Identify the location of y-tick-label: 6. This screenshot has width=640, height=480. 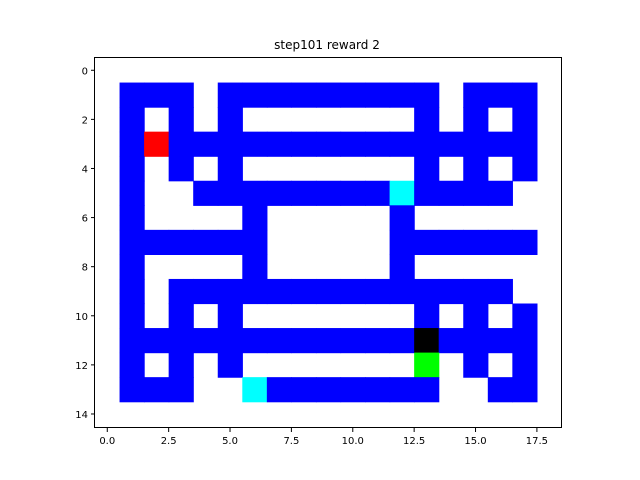
(85, 219).